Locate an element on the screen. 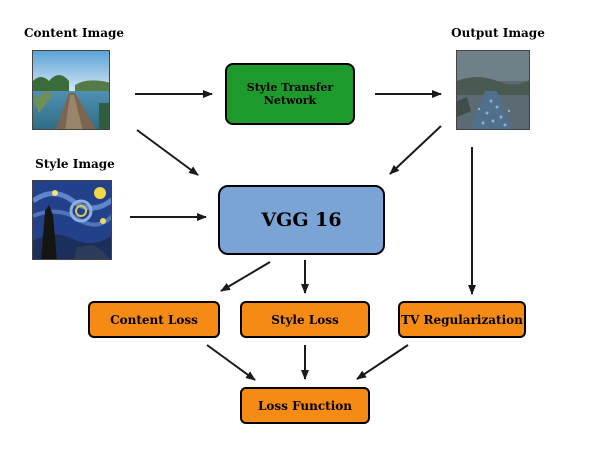 The image size is (600, 450). arrow-content-loss-to-loss-fn is located at coordinates (231, 362).